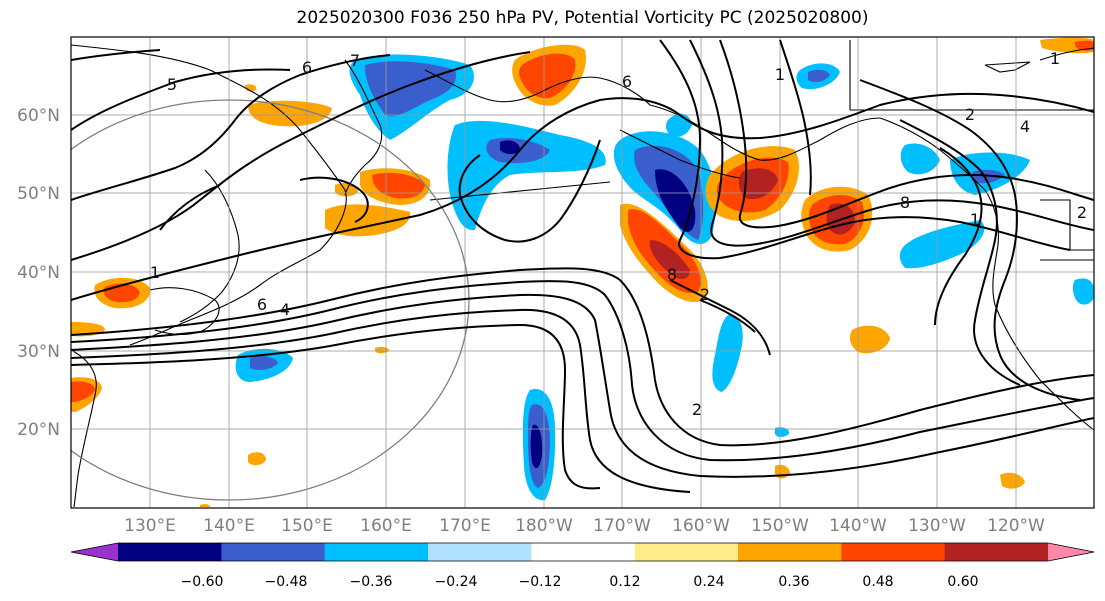 This screenshot has width=1105, height=601. What do you see at coordinates (942, 244) in the screenshot?
I see `negative-anomaly-130w` at bounding box center [942, 244].